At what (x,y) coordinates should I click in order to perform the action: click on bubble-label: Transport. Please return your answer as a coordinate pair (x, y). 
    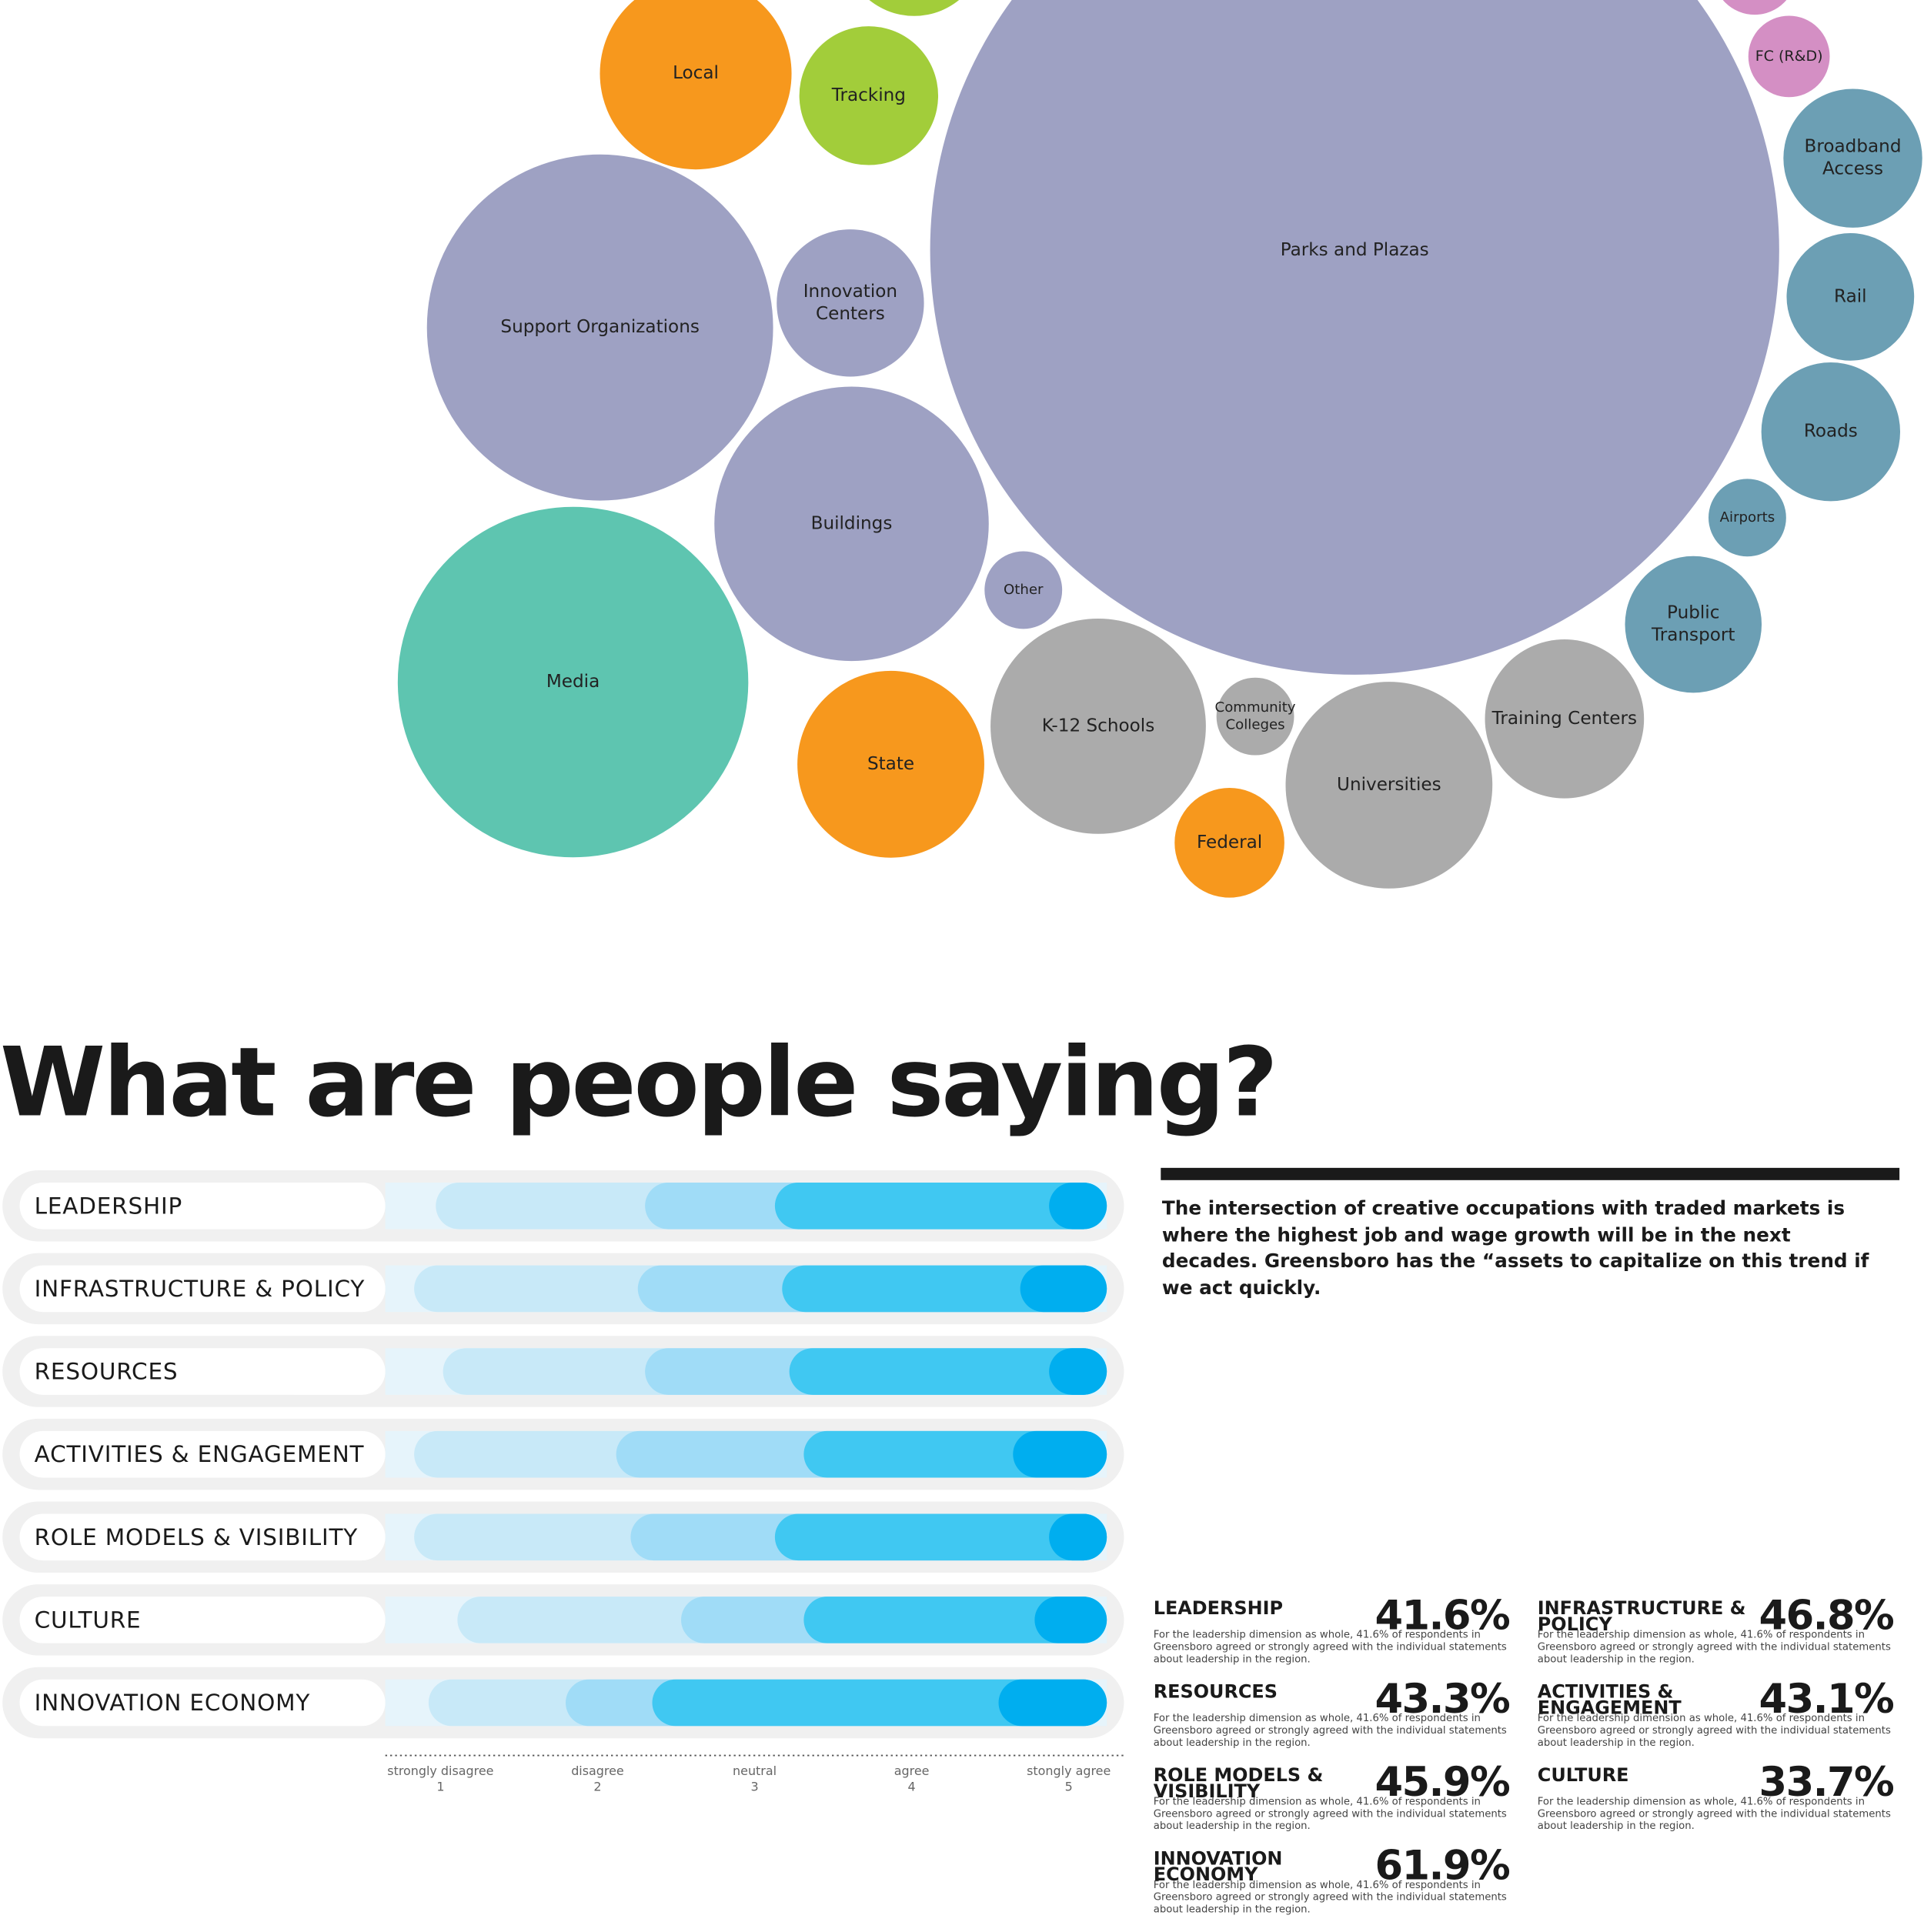
    Looking at the image, I should click on (1693, 635).